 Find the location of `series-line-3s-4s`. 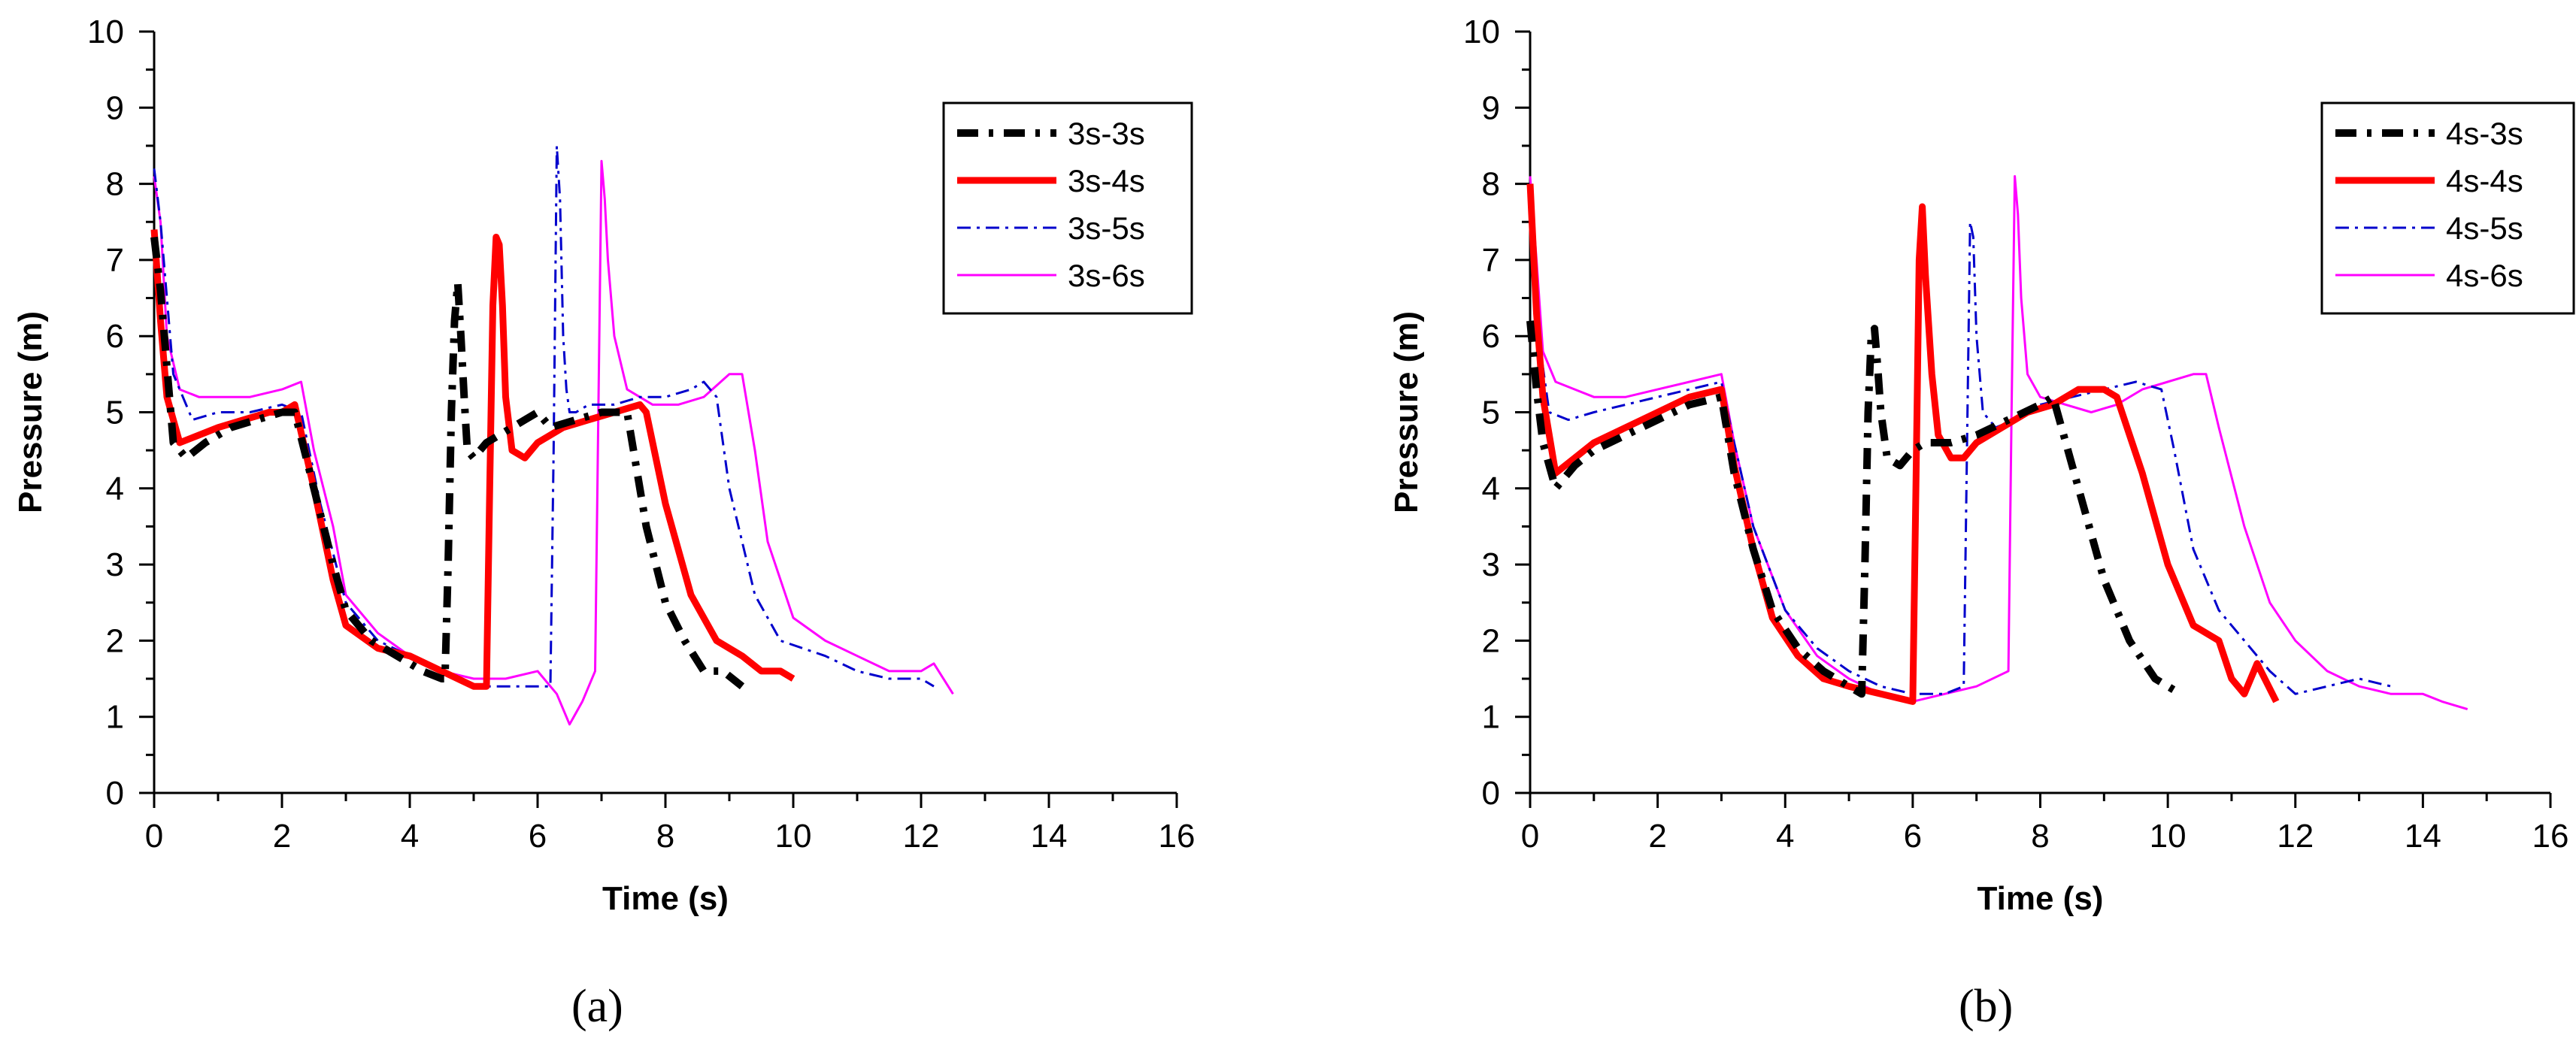

series-line-3s-4s is located at coordinates (473, 459).